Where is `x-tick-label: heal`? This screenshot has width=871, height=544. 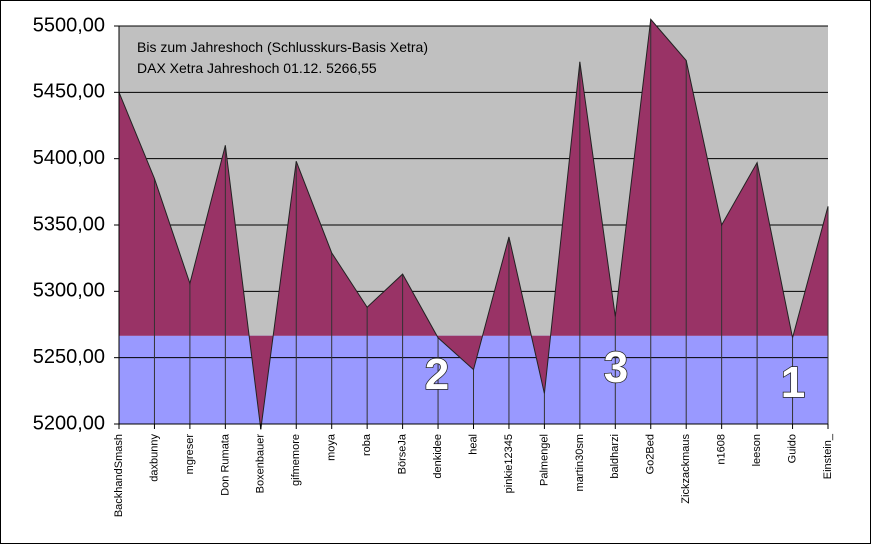 x-tick-label: heal is located at coordinates (473, 444).